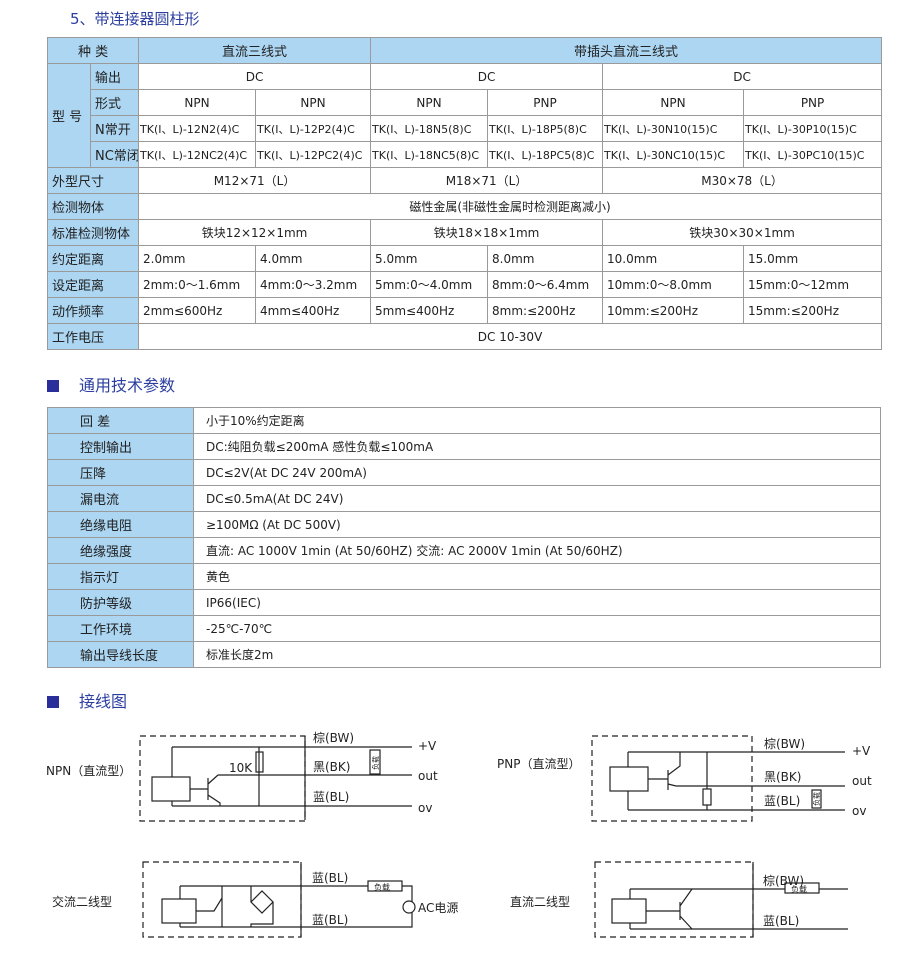  Describe the element at coordinates (313, 284) in the screenshot. I see `set-cell: 4mm:0～3.2mm` at that location.